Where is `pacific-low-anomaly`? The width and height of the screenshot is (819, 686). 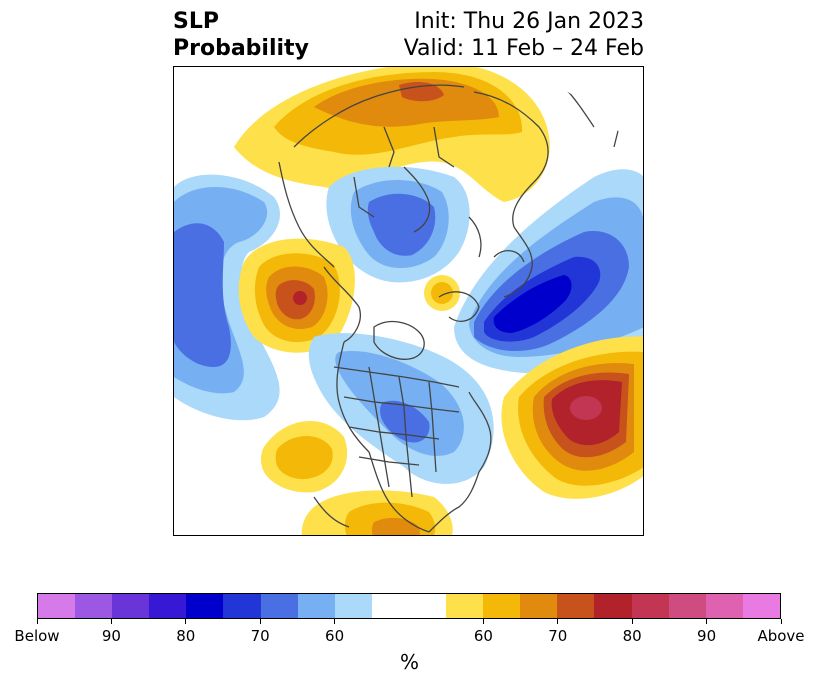
pacific-low-anomaly is located at coordinates (227, 297).